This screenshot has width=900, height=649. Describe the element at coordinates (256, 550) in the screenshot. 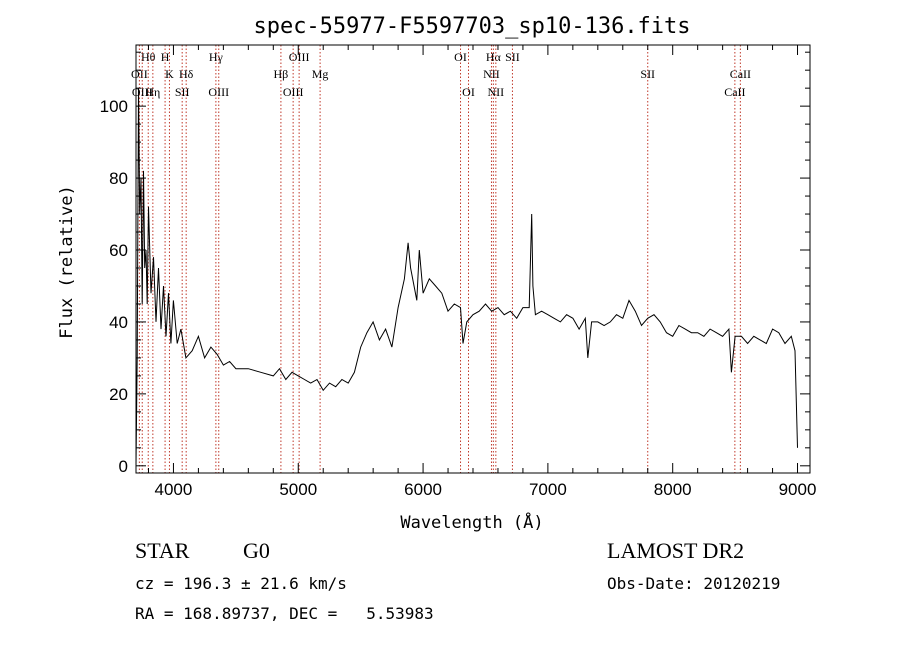

I see `object-subclass: G0` at that location.